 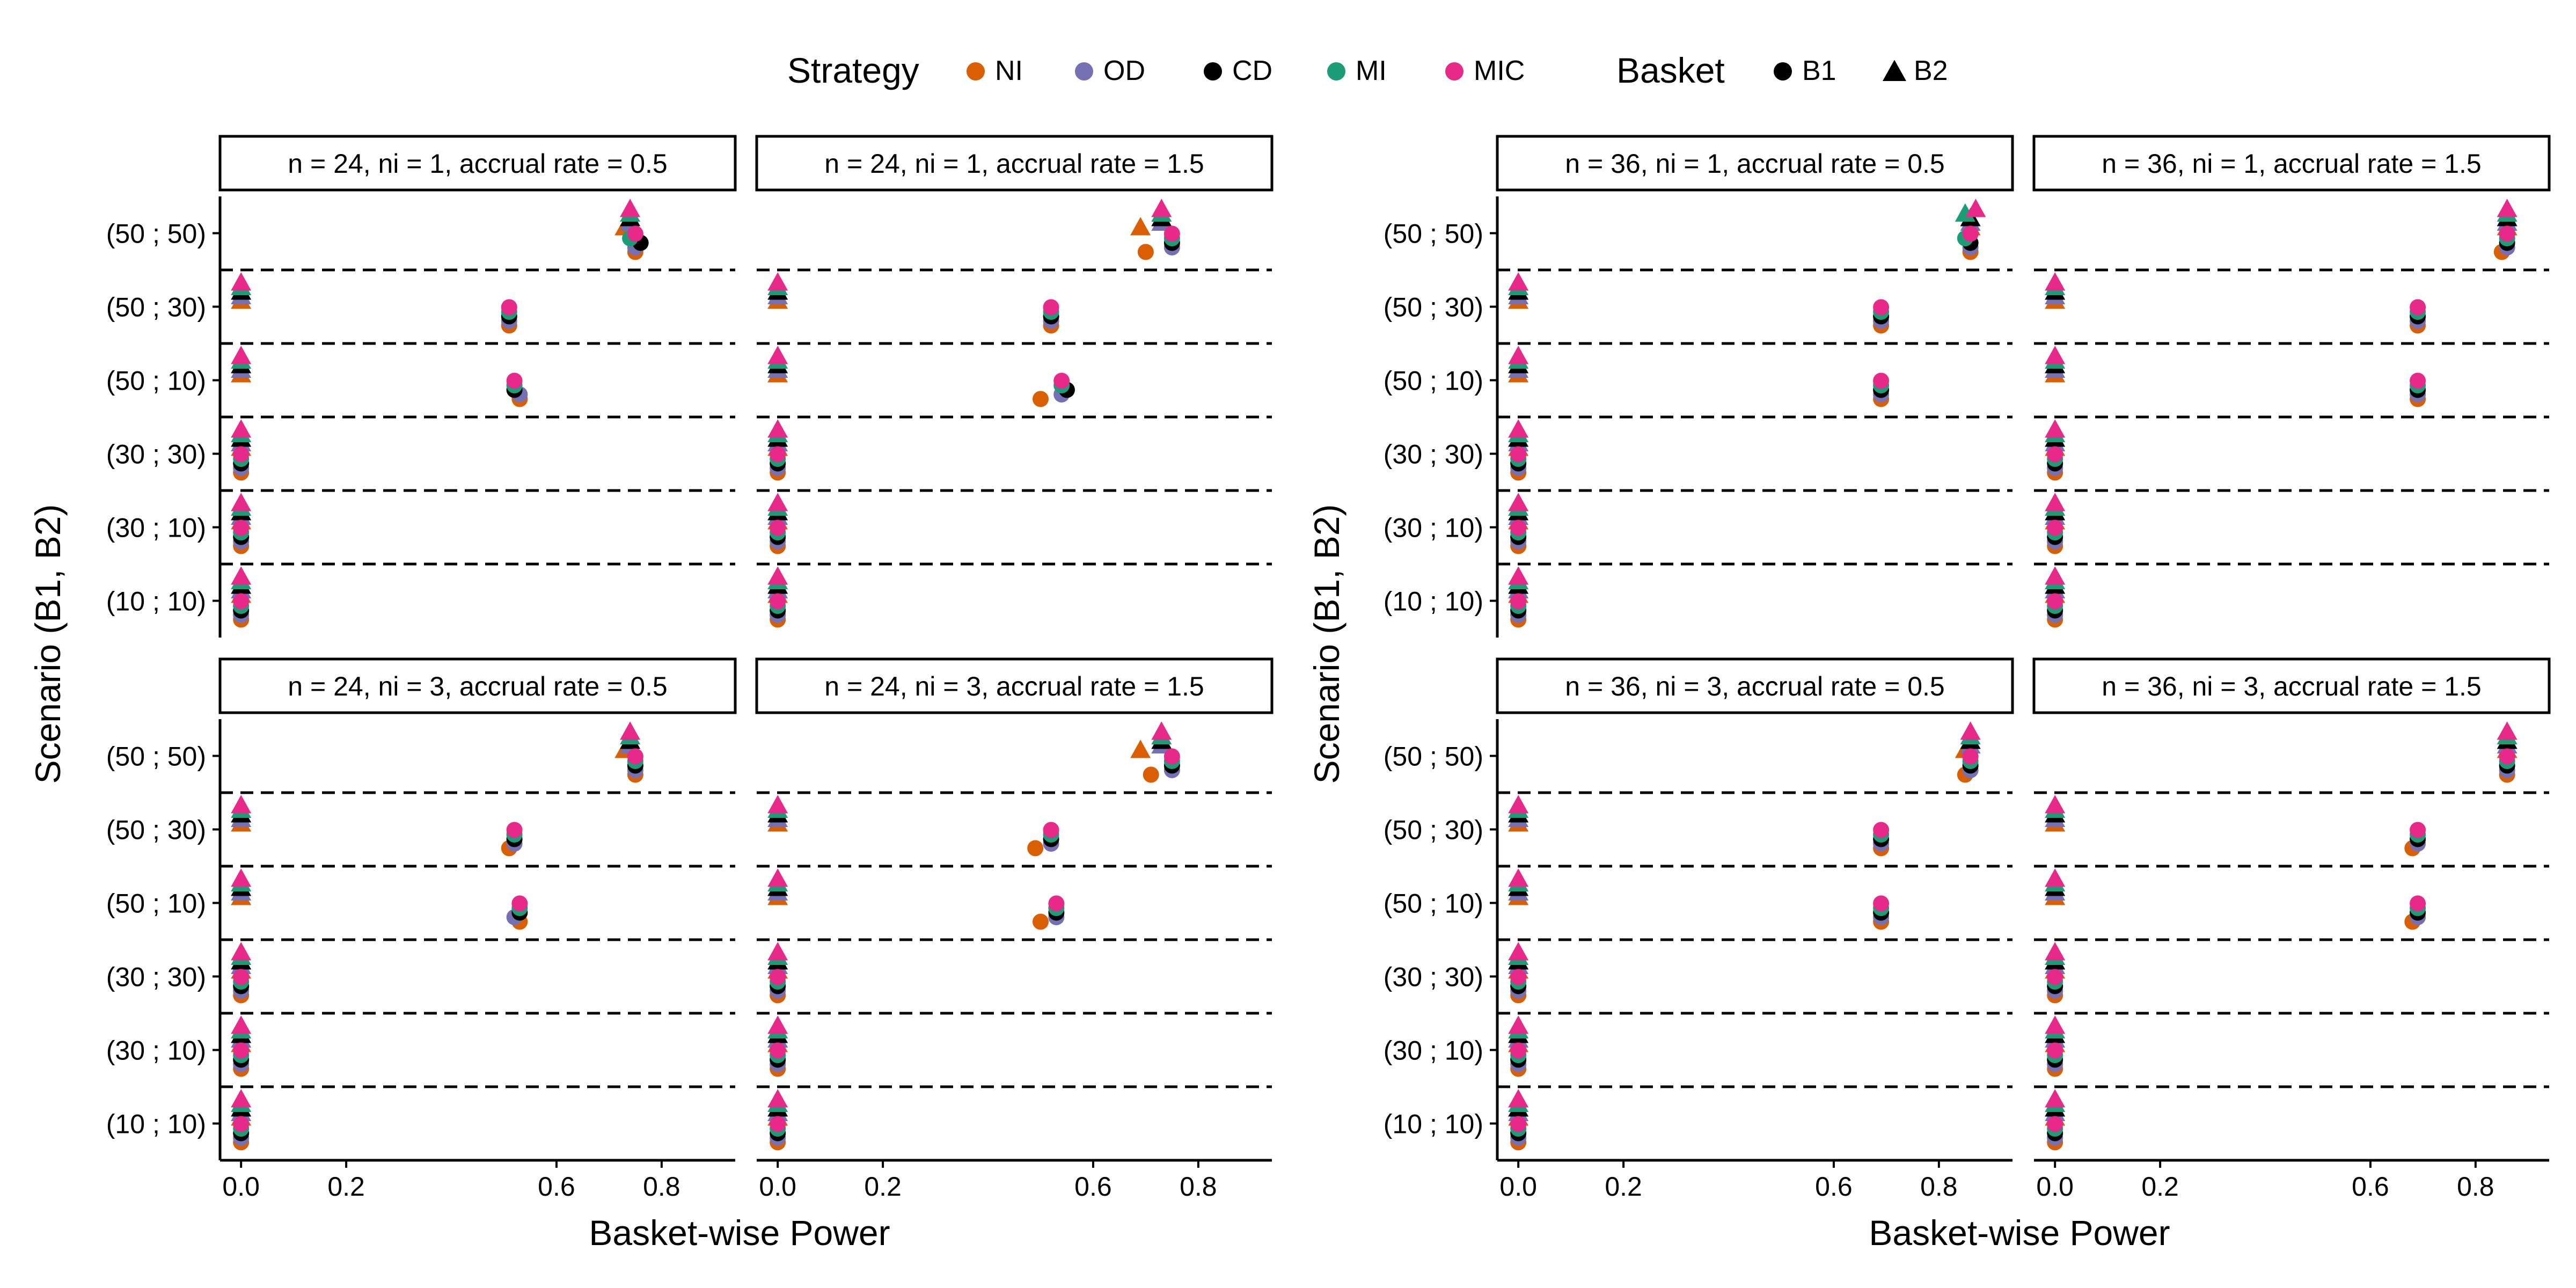 I want to click on x-tick-label: 0.0, so click(x=1518, y=1187).